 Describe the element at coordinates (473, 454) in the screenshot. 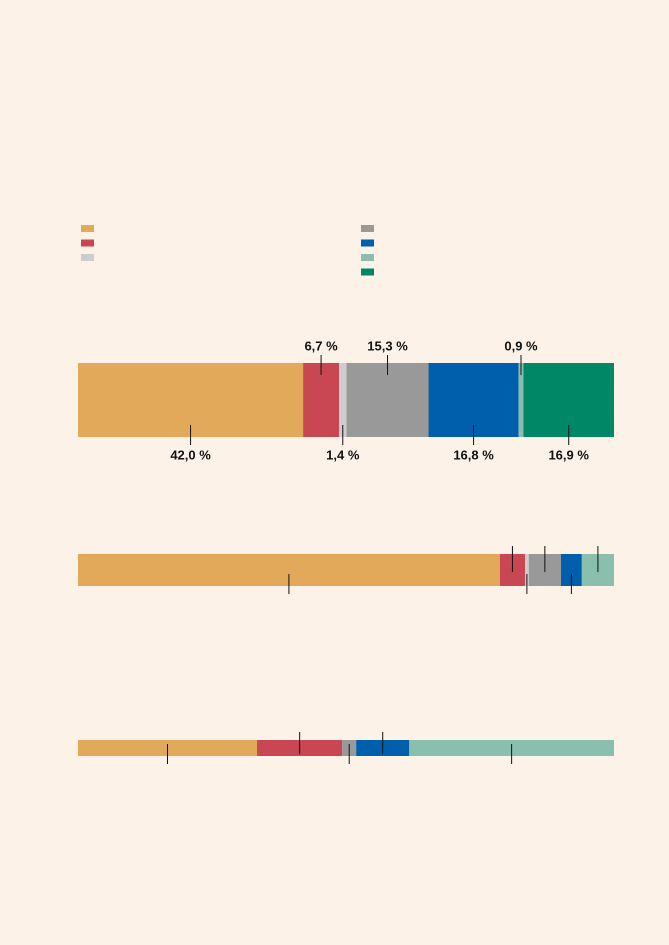

I see `value-label: 16,8 %` at that location.